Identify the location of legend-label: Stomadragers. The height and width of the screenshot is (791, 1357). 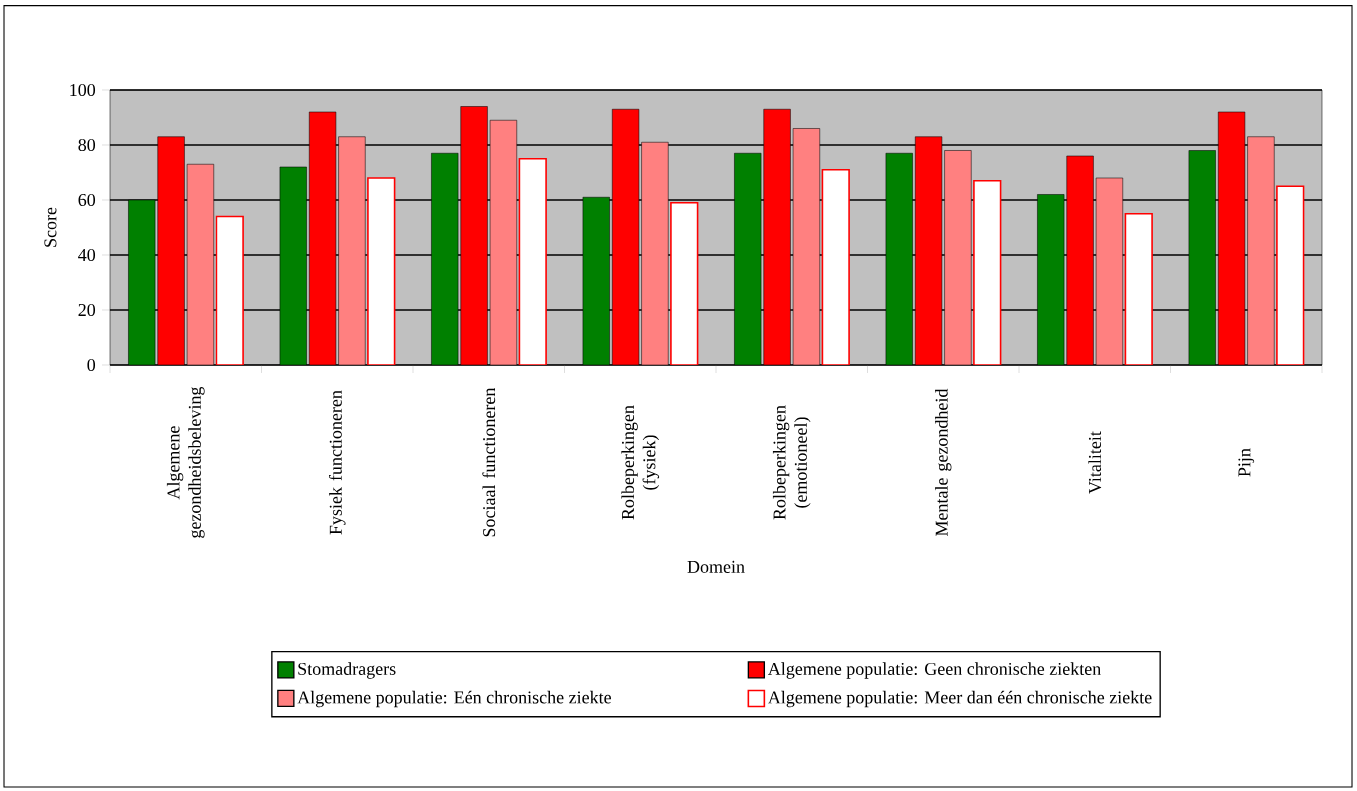
(347, 670).